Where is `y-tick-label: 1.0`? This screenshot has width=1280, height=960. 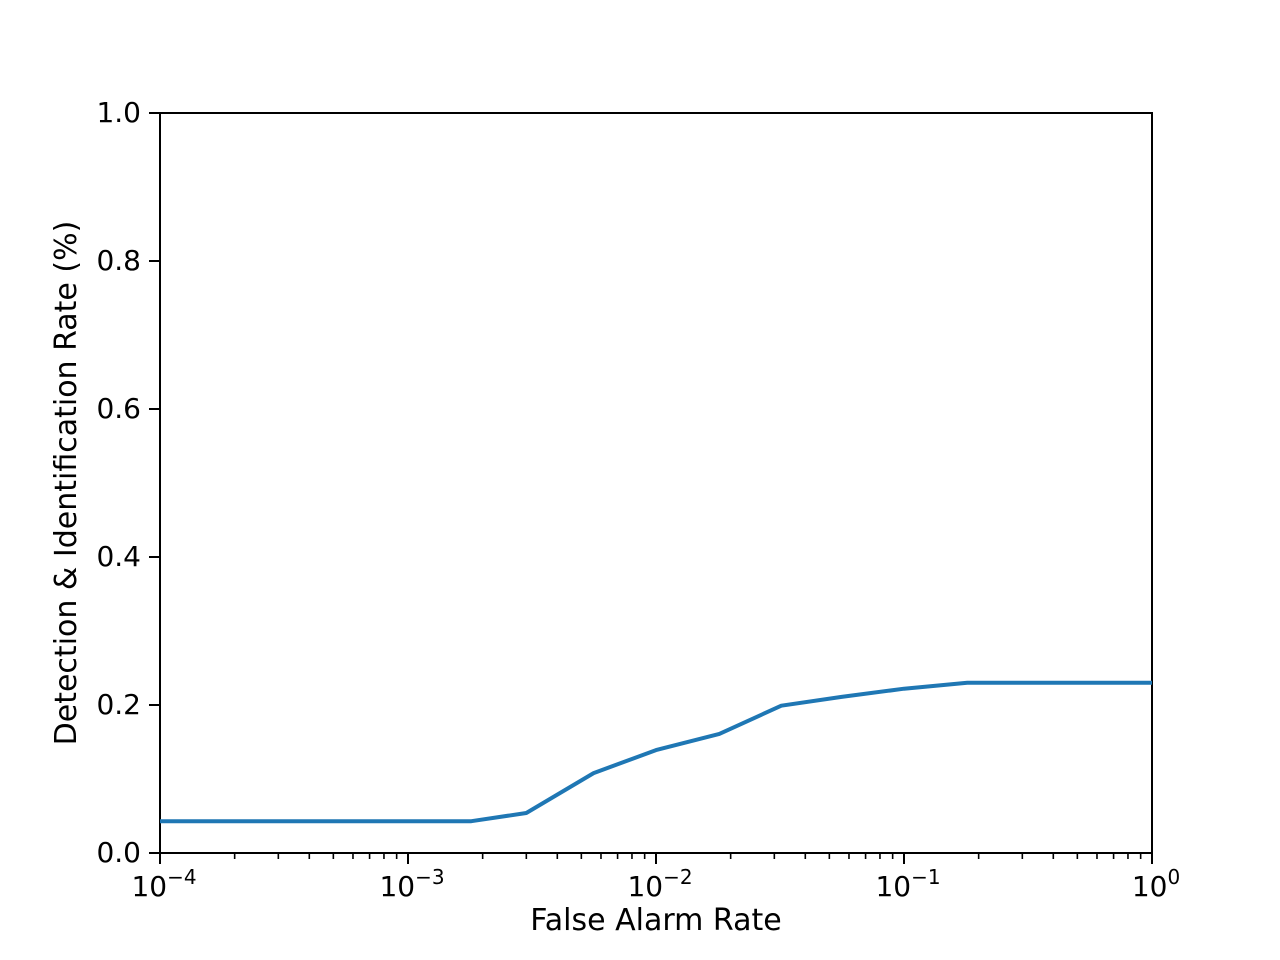
y-tick-label: 1.0 is located at coordinates (118, 112).